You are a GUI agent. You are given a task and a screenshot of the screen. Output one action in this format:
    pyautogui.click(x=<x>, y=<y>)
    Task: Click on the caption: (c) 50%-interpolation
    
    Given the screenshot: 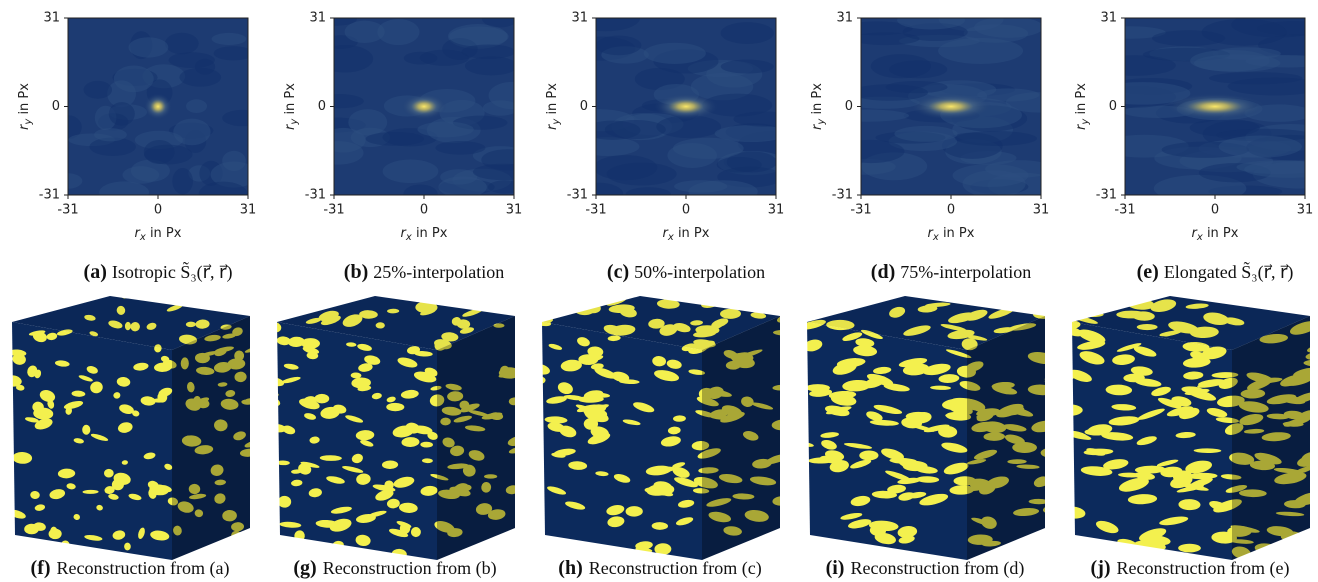 What is the action you would take?
    pyautogui.click(x=686, y=272)
    